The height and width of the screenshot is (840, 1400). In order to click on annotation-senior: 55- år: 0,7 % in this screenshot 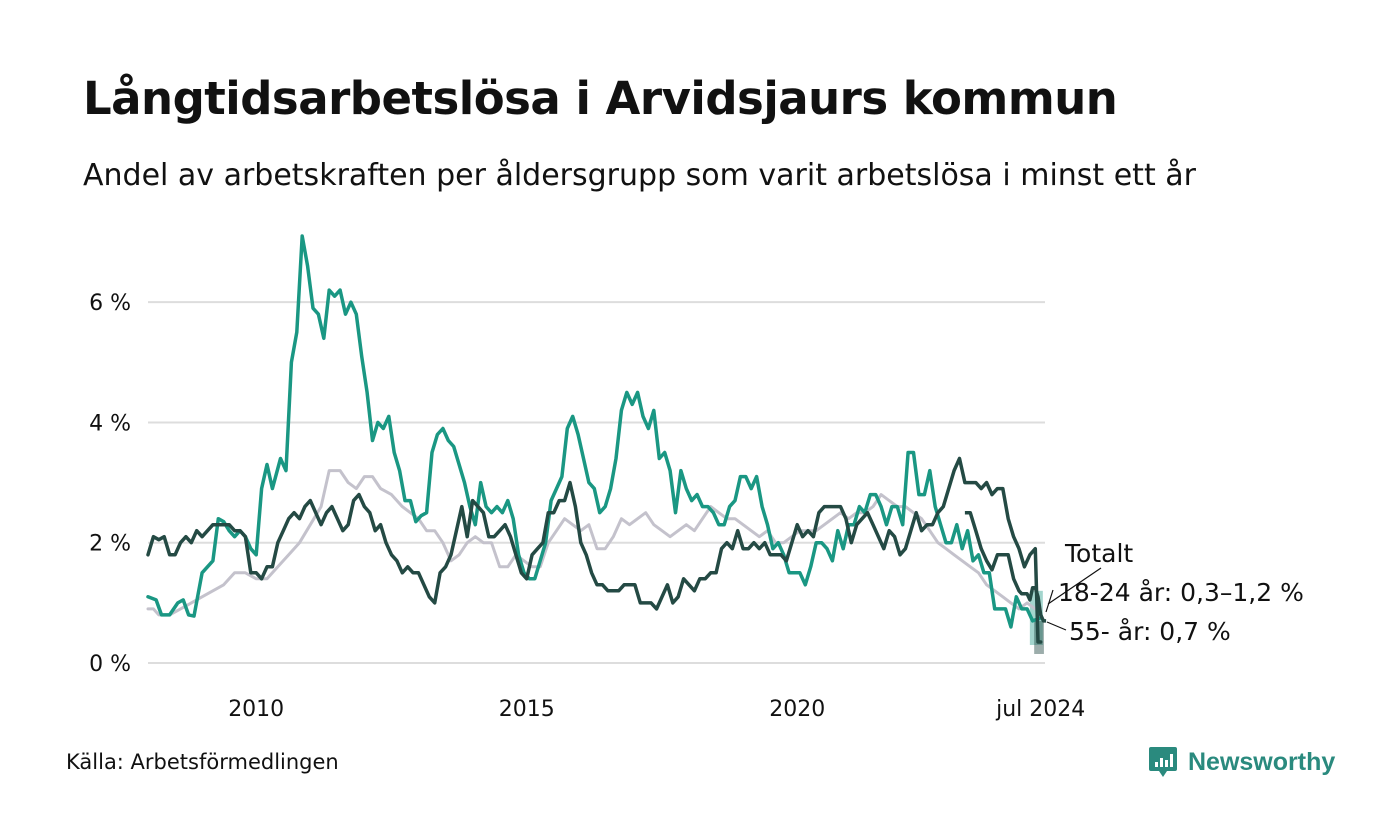, I will do `click(1150, 631)`.